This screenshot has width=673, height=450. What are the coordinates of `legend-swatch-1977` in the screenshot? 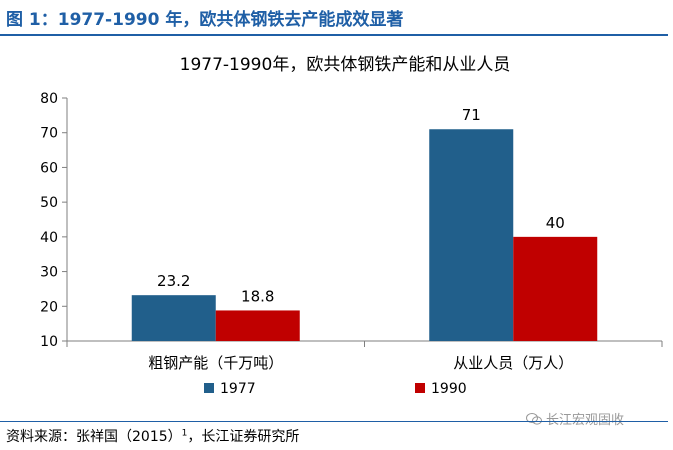 It's located at (209, 388).